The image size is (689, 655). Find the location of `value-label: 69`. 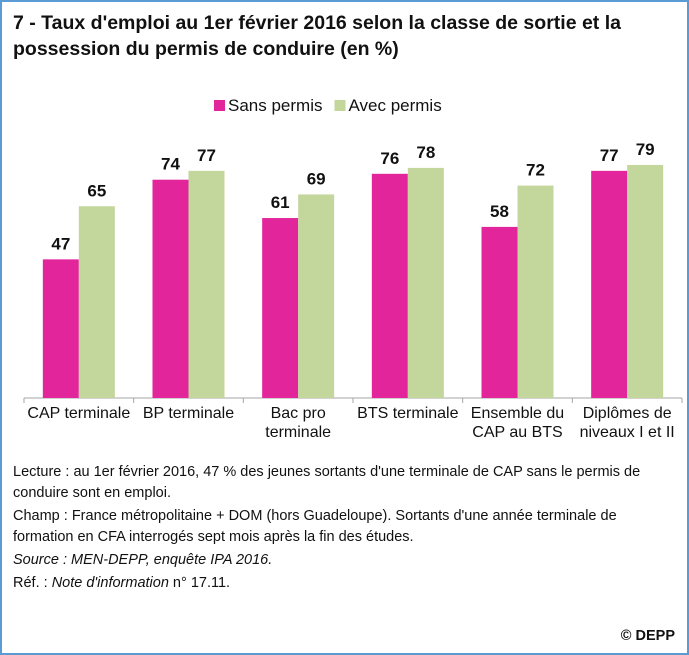

value-label: 69 is located at coordinates (316, 178).